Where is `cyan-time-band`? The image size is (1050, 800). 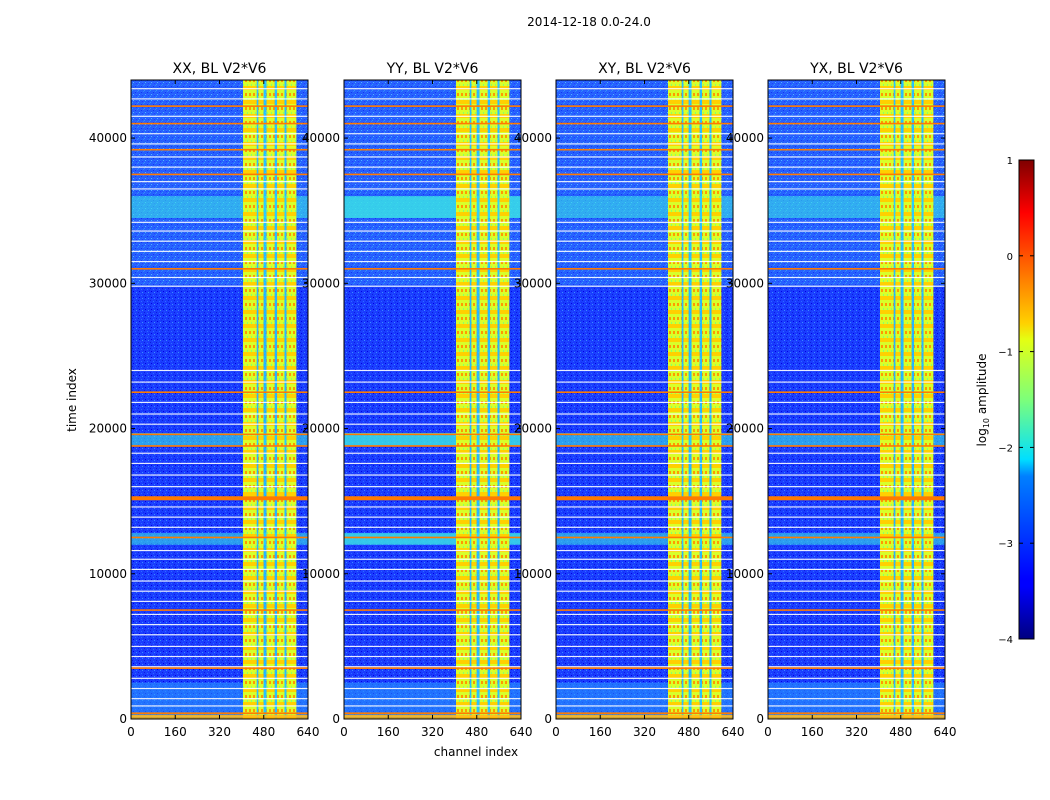 cyan-time-band is located at coordinates (644, 539).